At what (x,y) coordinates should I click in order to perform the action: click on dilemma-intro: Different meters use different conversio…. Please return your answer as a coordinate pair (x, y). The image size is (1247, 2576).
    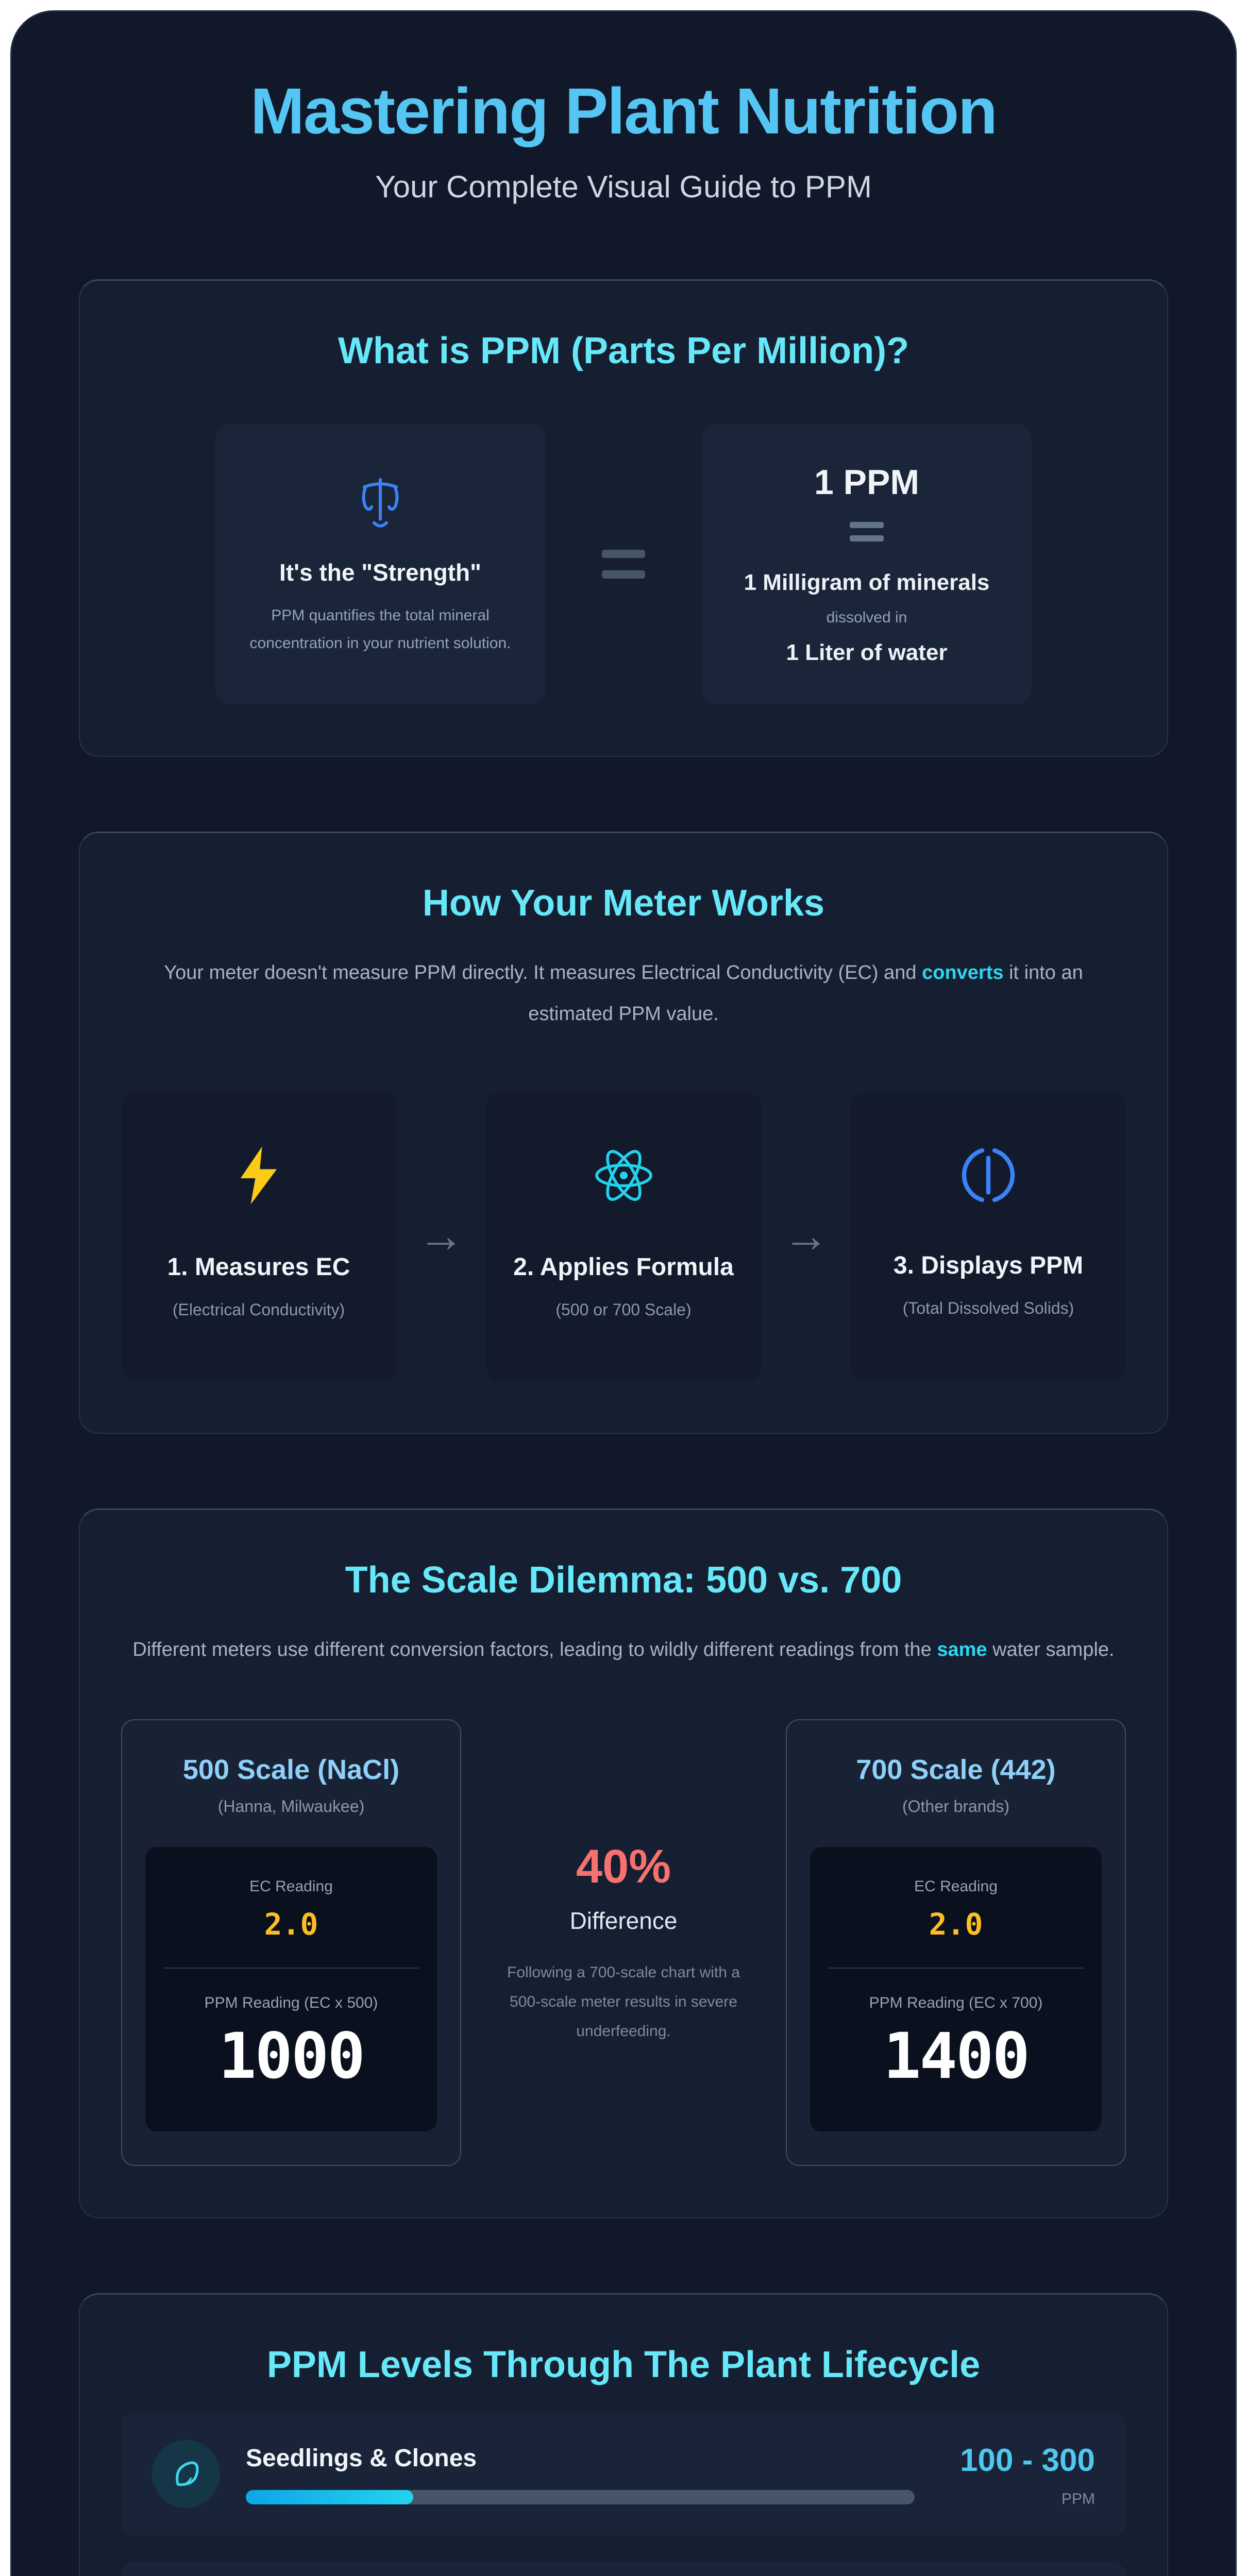
    Looking at the image, I should click on (623, 1650).